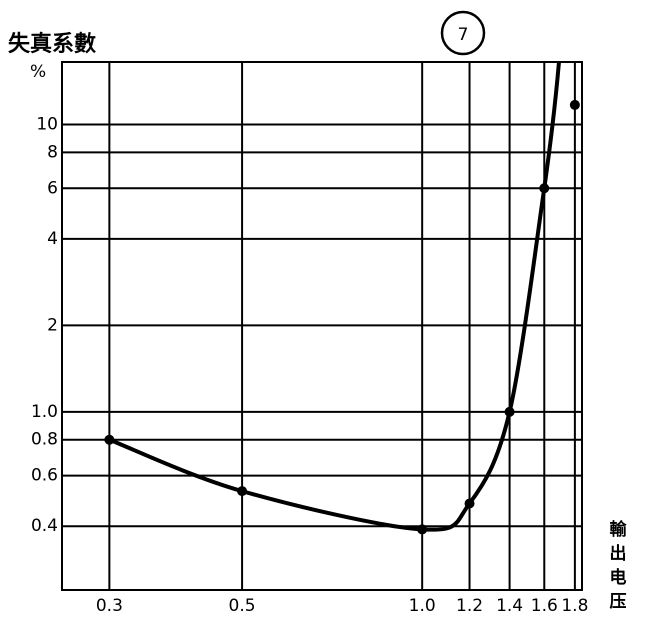  I want to click on y-tick-label: 2, so click(52, 325).